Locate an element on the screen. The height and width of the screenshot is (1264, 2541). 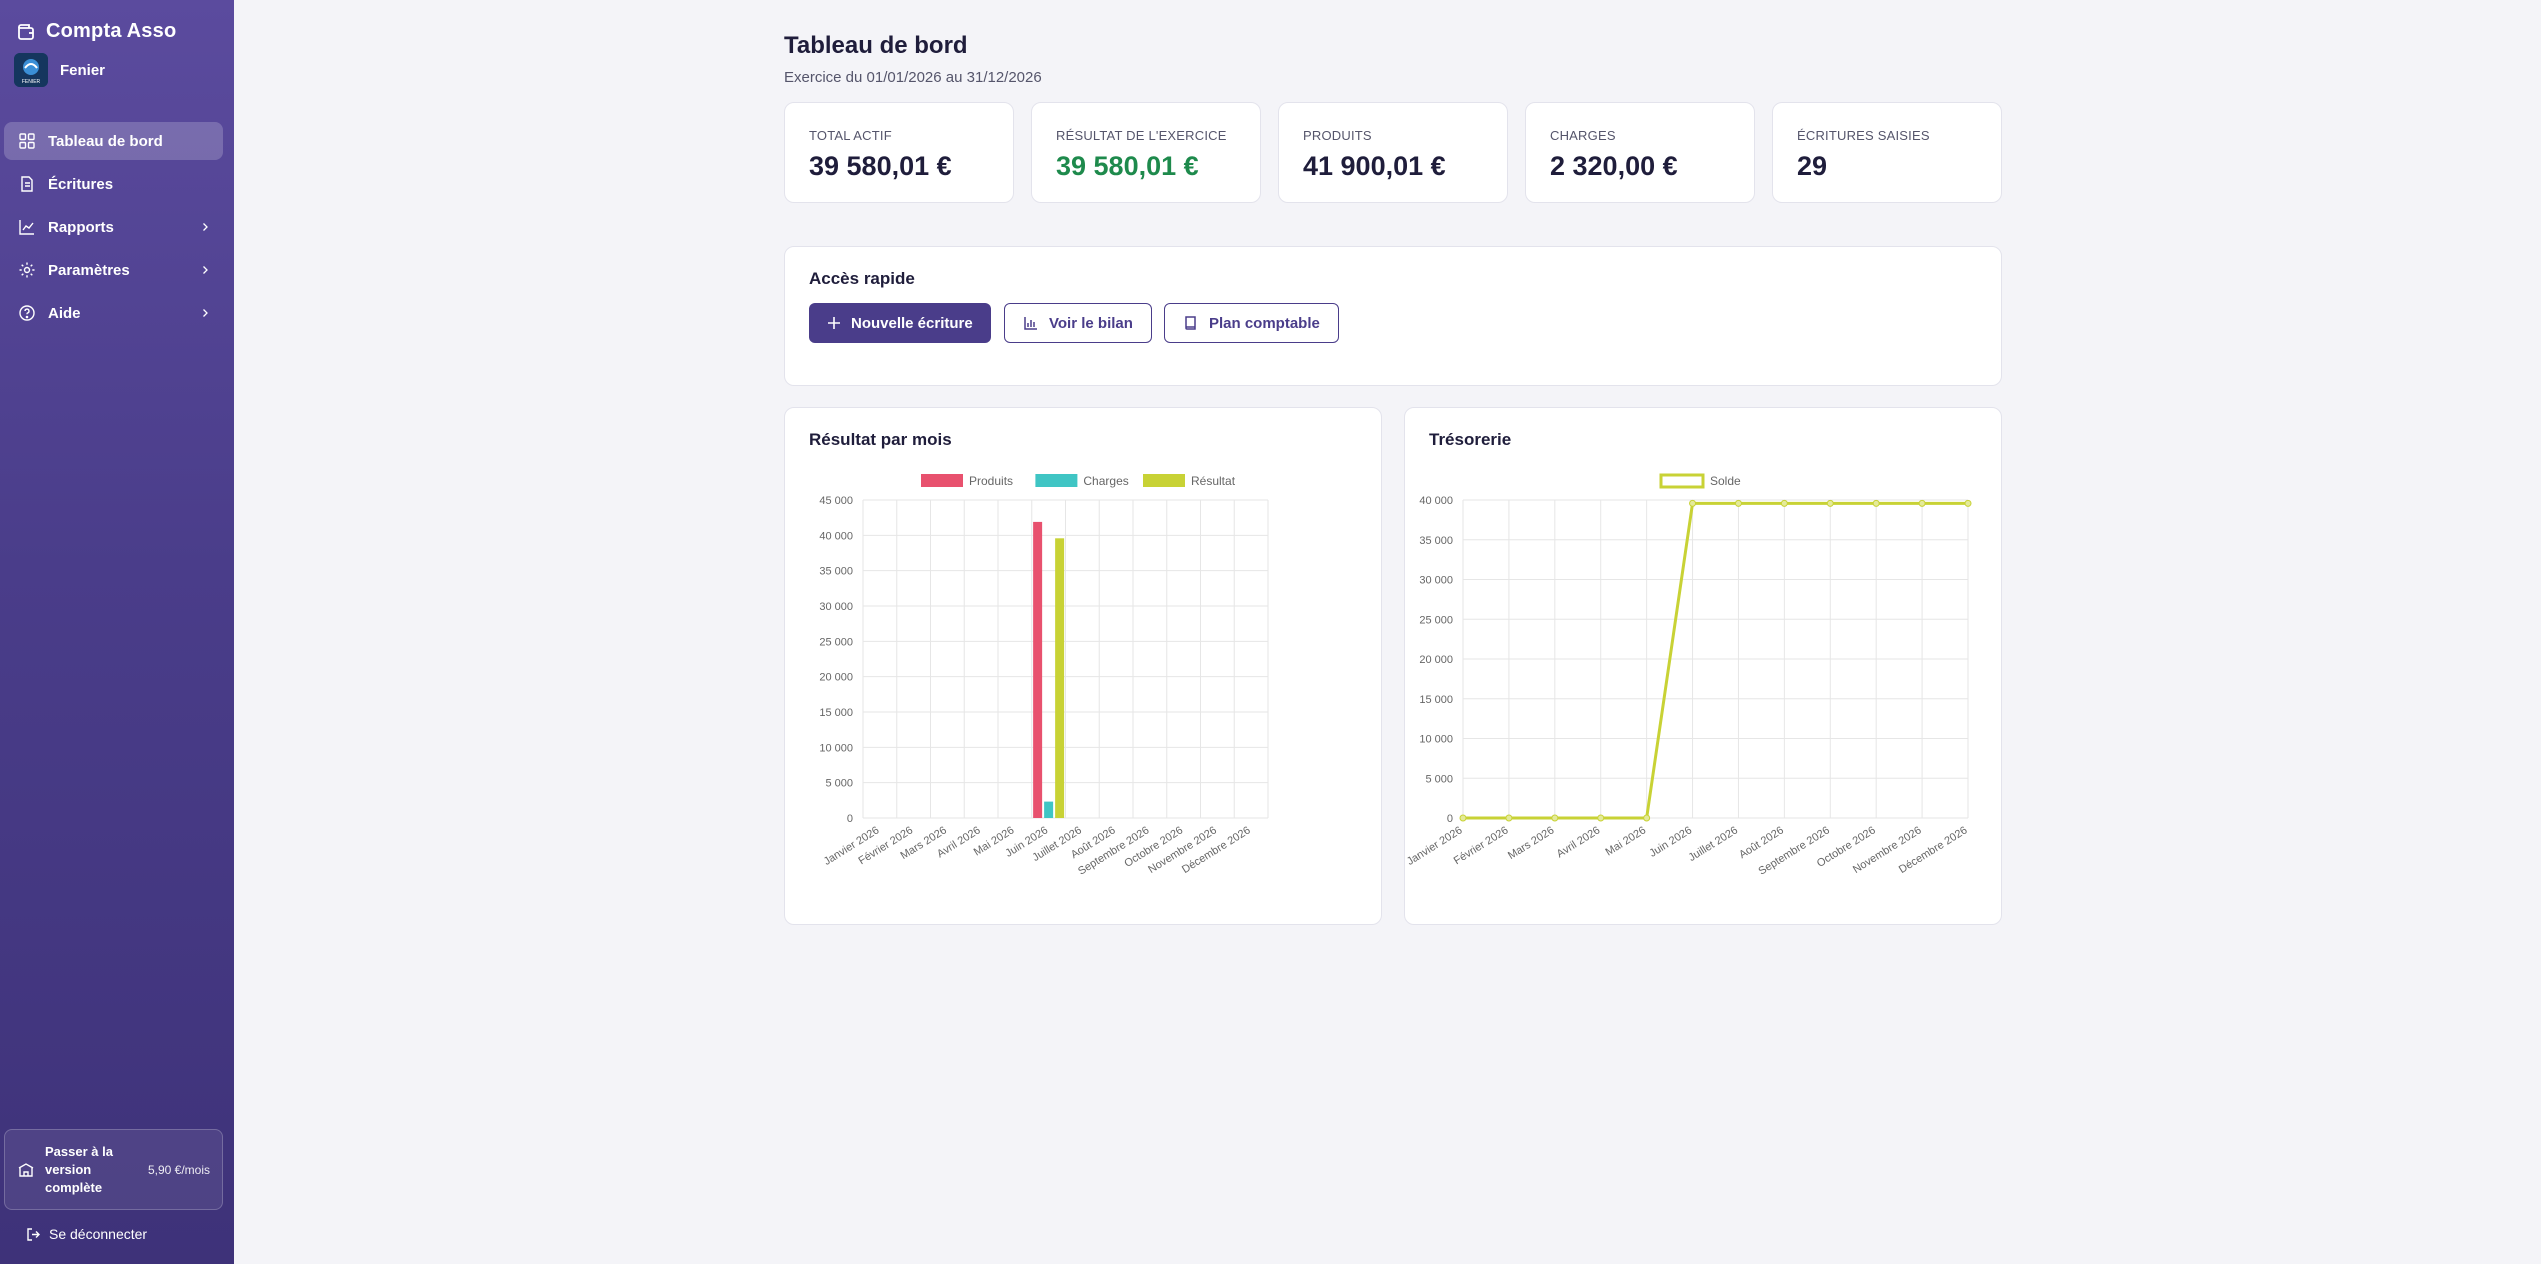
monthly-result-title: Résultat par mois is located at coordinates (880, 439).